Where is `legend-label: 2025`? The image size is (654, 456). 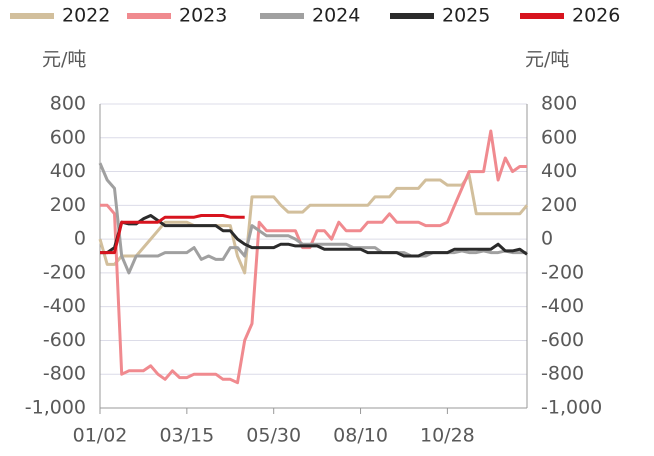 legend-label: 2025 is located at coordinates (466, 16).